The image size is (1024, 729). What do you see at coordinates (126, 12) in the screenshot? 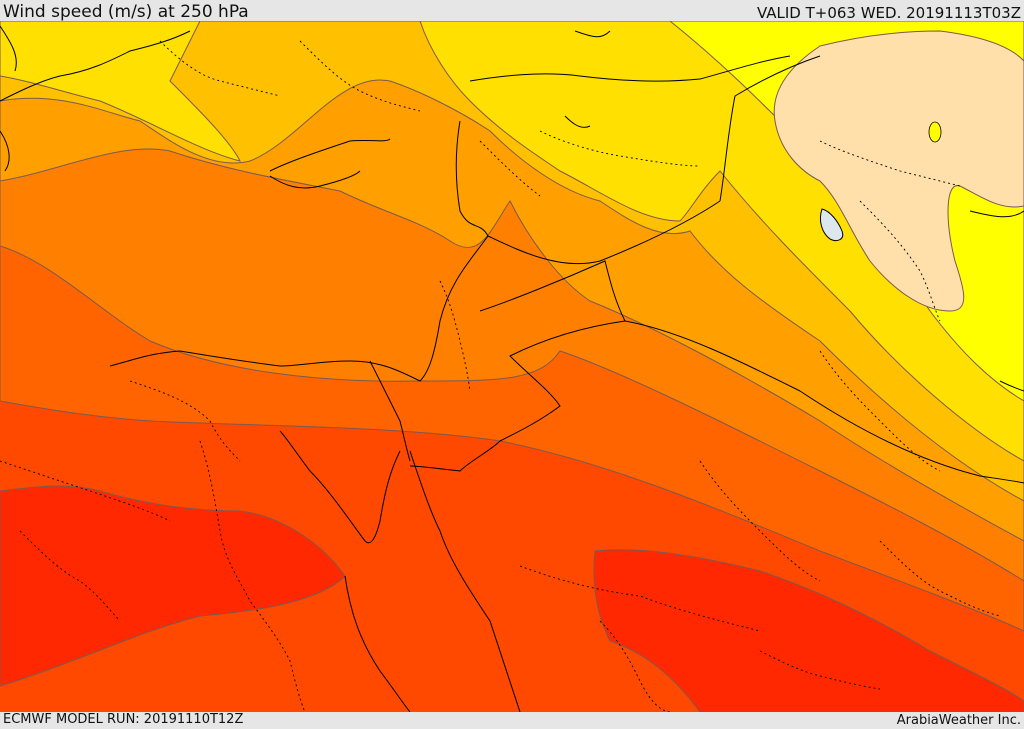
I see `map-title: Wind speed (m/s) at 250 hPa` at bounding box center [126, 12].